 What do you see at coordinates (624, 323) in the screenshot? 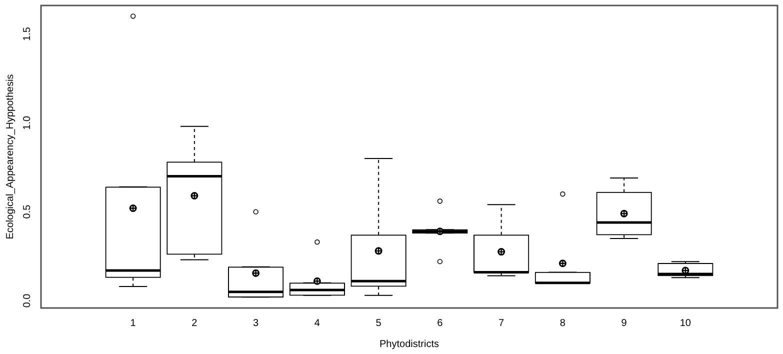
I see `x-tick-label: 9` at bounding box center [624, 323].